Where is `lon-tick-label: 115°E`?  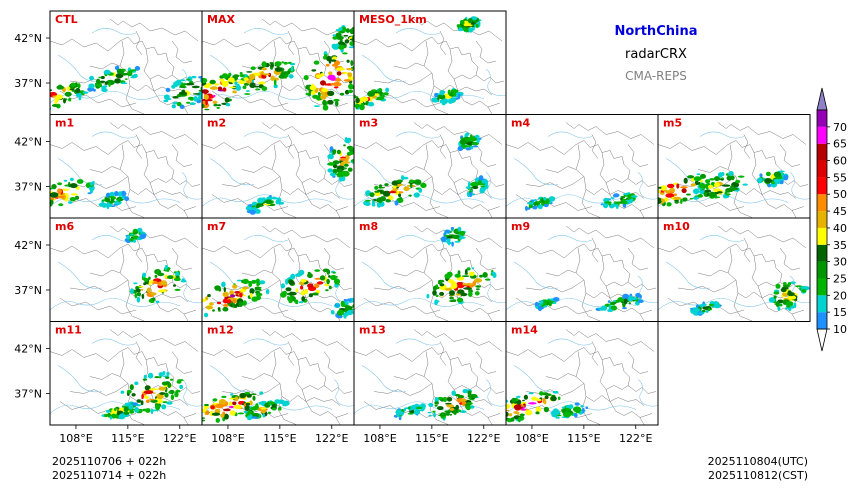 lon-tick-label: 115°E is located at coordinates (583, 438).